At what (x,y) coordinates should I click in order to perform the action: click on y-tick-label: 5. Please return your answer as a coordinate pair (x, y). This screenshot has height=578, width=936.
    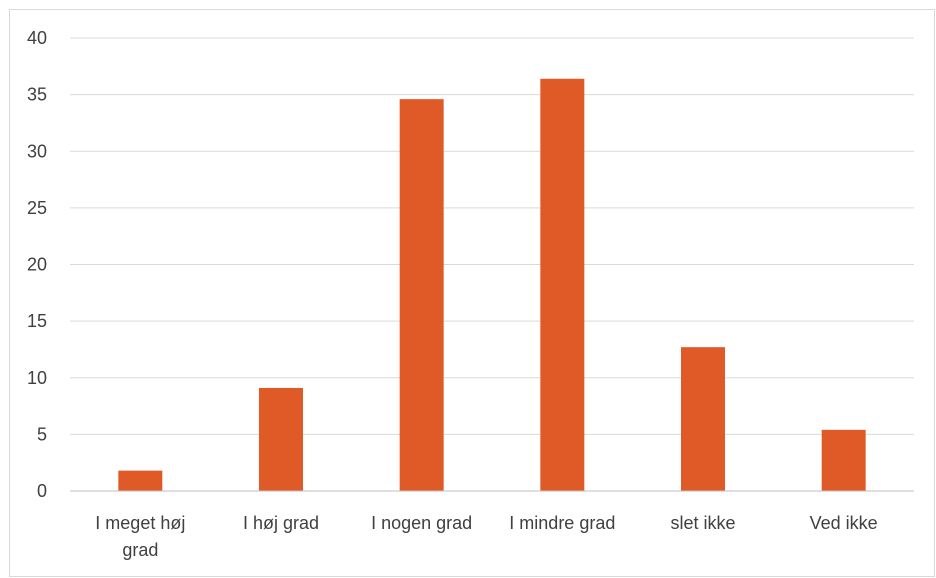
    Looking at the image, I should click on (42, 434).